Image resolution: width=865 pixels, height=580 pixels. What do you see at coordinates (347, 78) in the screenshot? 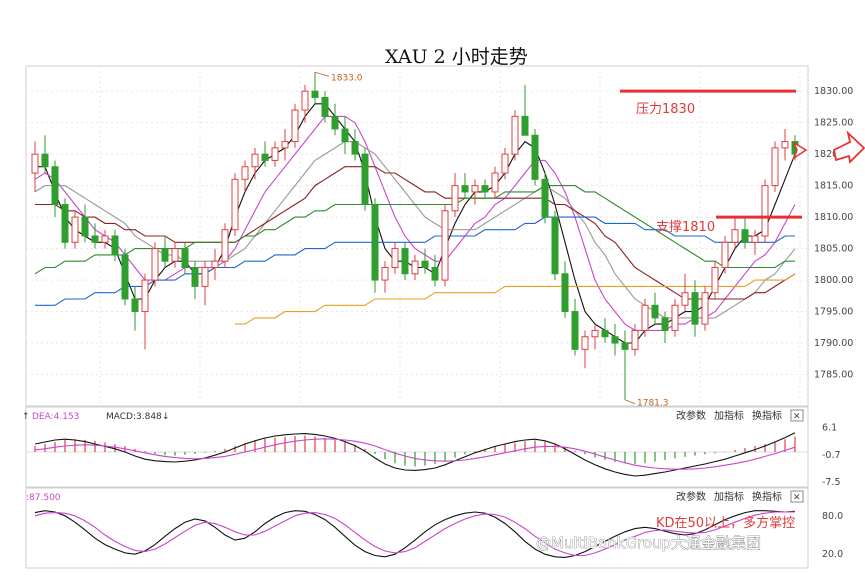
I see `high-label: 1833.0` at bounding box center [347, 78].